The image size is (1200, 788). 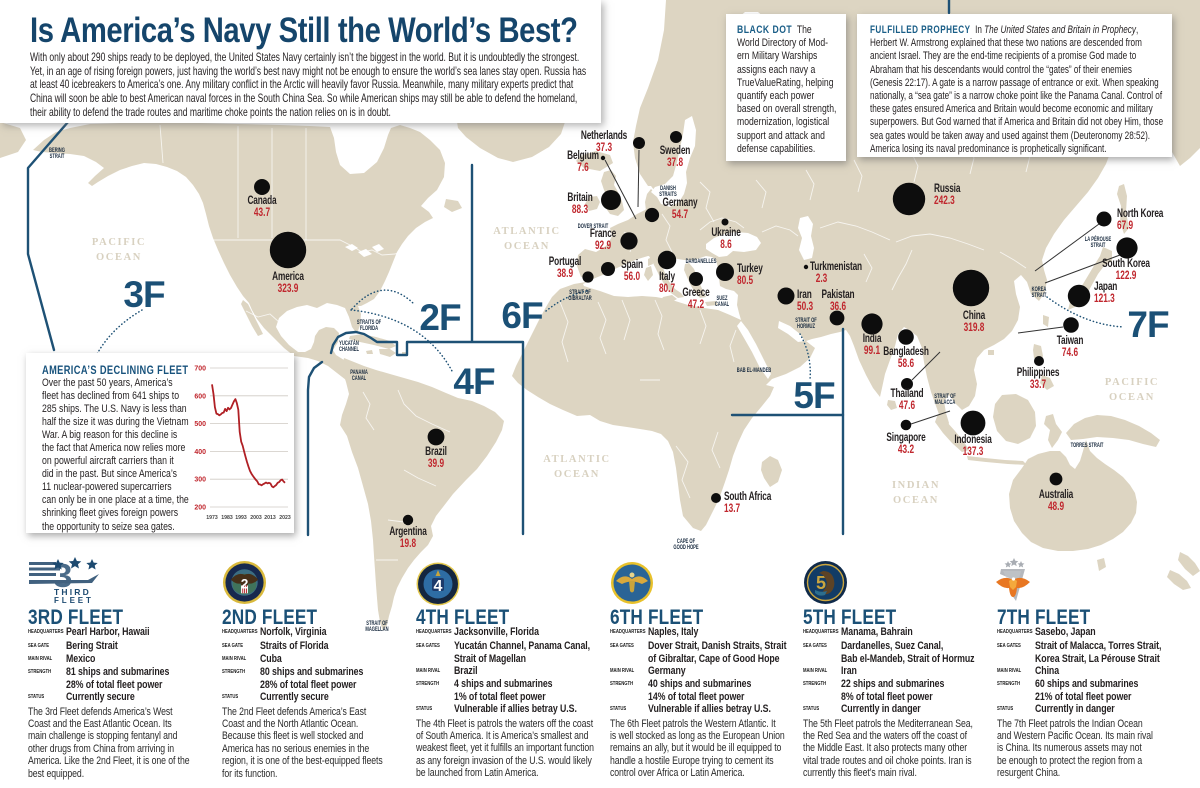 I want to click on svg-text: FLEET, so click(x=74, y=600).